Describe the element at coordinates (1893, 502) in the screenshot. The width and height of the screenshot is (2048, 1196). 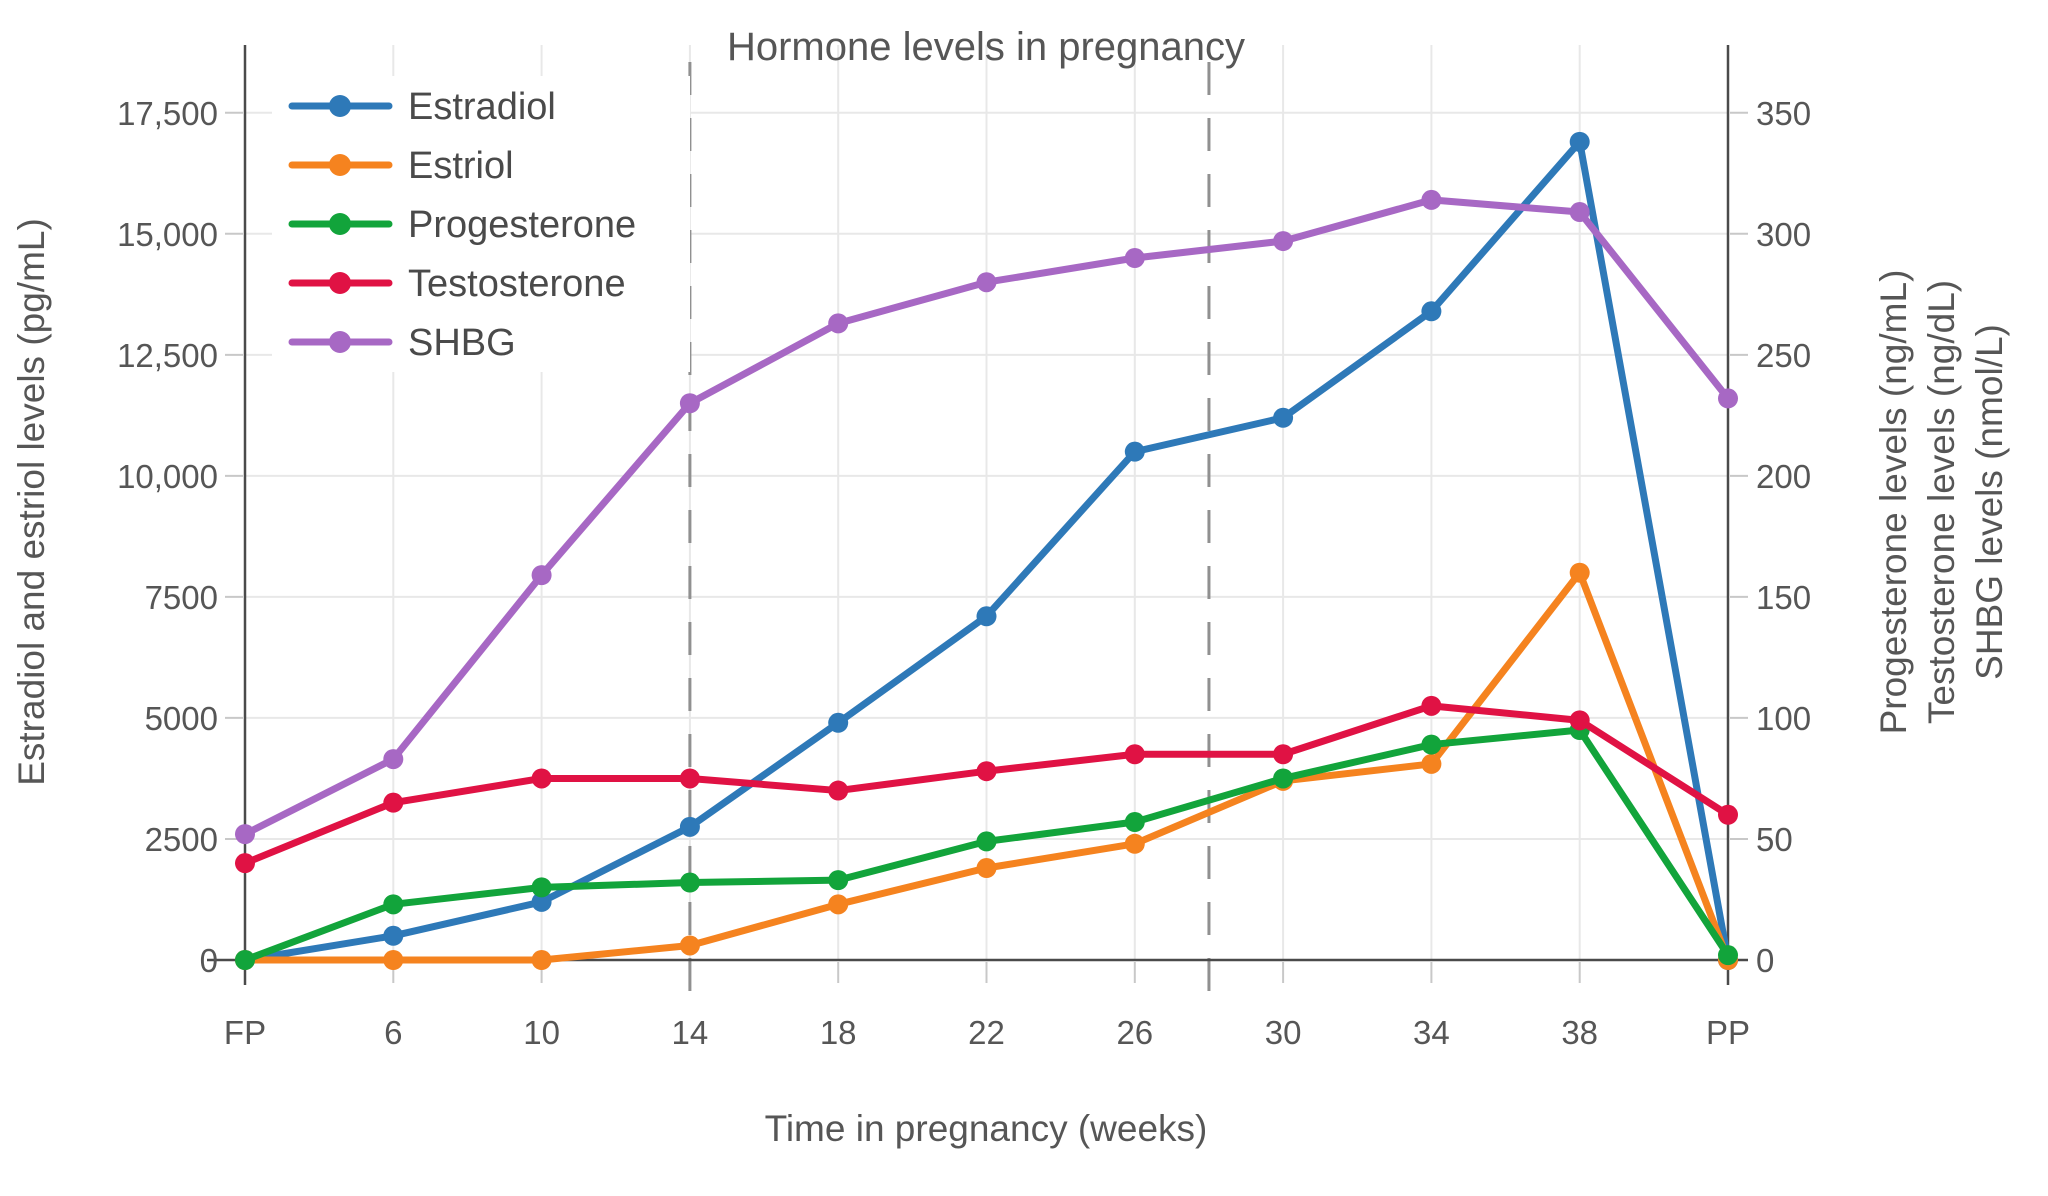
I see `y-right-axis-title-progesterone: Progesterone levels (ng/mL)` at that location.